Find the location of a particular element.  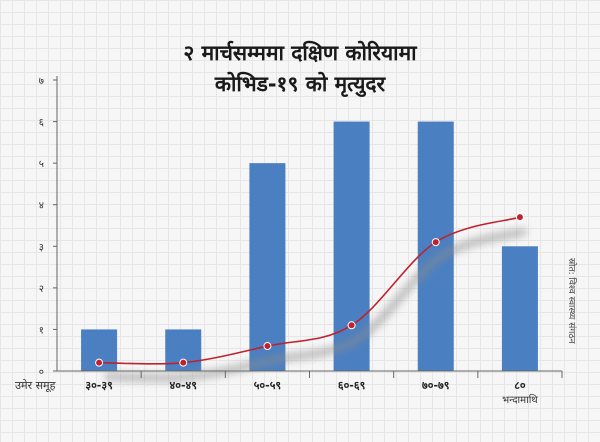

y-tick-label: ७ is located at coordinates (41, 81).